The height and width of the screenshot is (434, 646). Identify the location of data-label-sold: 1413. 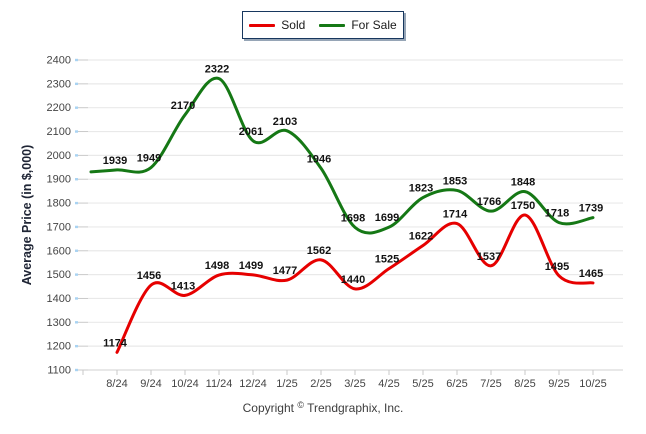
(183, 286).